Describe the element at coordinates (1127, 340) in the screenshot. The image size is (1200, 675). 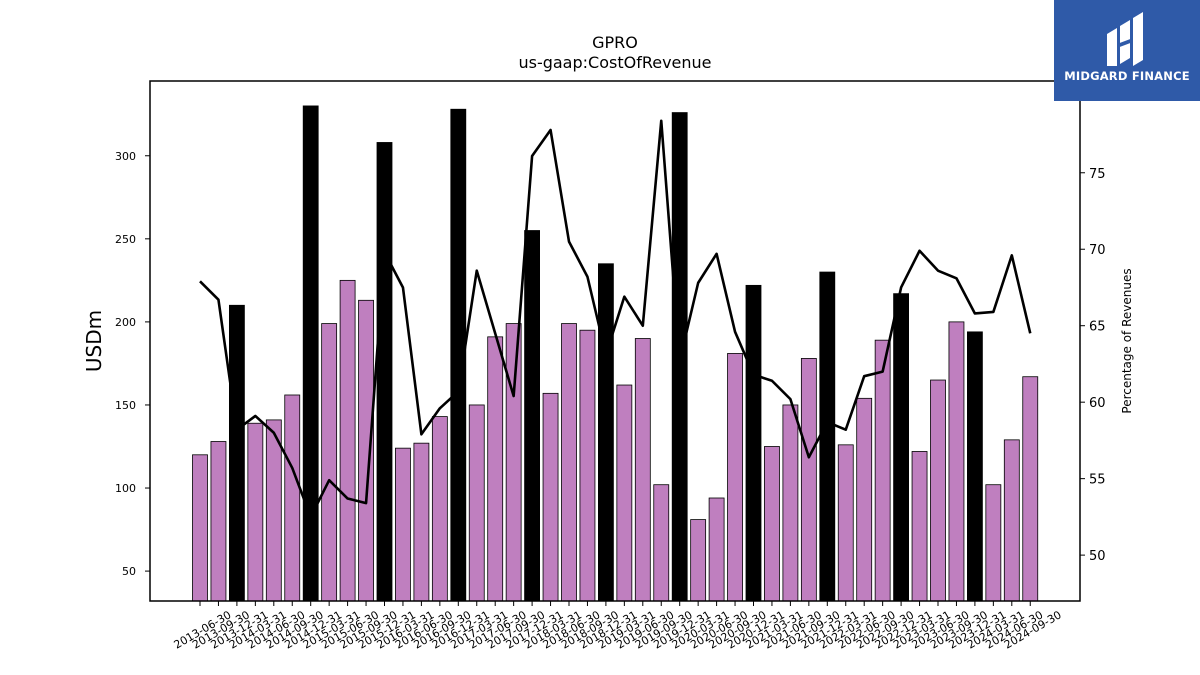
I see `y2-axis-label: Percentage of Revenues` at that location.